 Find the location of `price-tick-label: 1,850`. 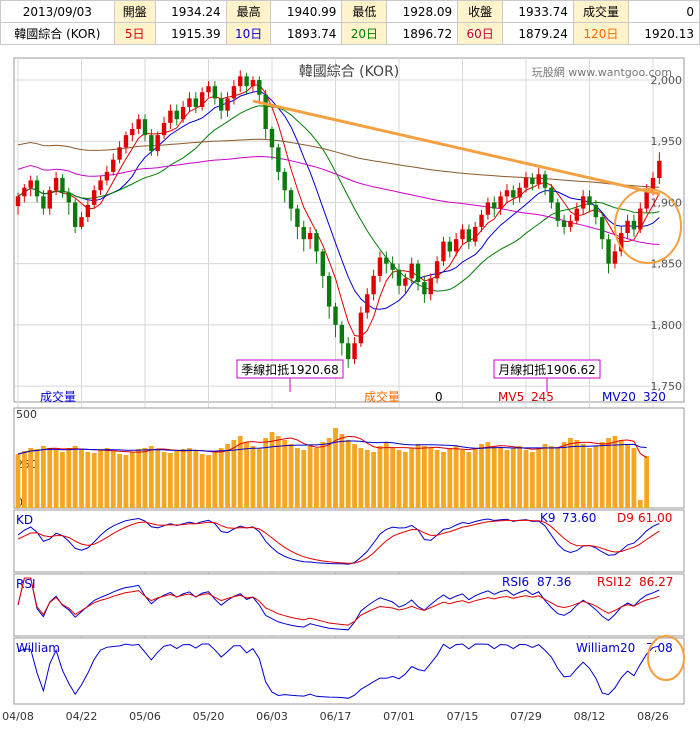

price-tick-label: 1,850 is located at coordinates (667, 264).